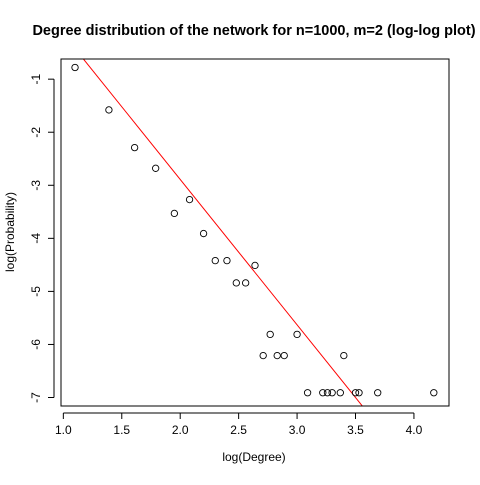  Describe the element at coordinates (253, 457) in the screenshot. I see `x-axis-label: log(Degree)` at that location.